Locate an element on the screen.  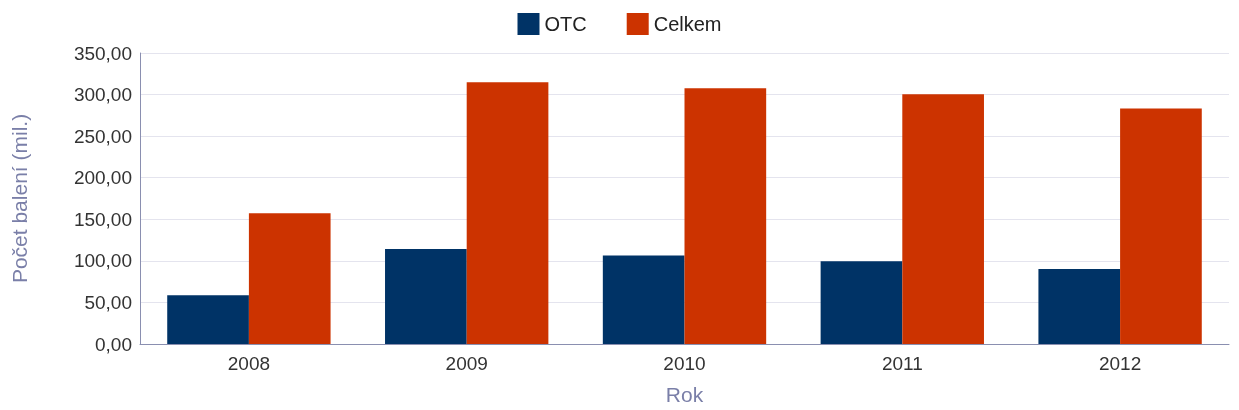
y-tick-label: 350,00 is located at coordinates (102, 53).